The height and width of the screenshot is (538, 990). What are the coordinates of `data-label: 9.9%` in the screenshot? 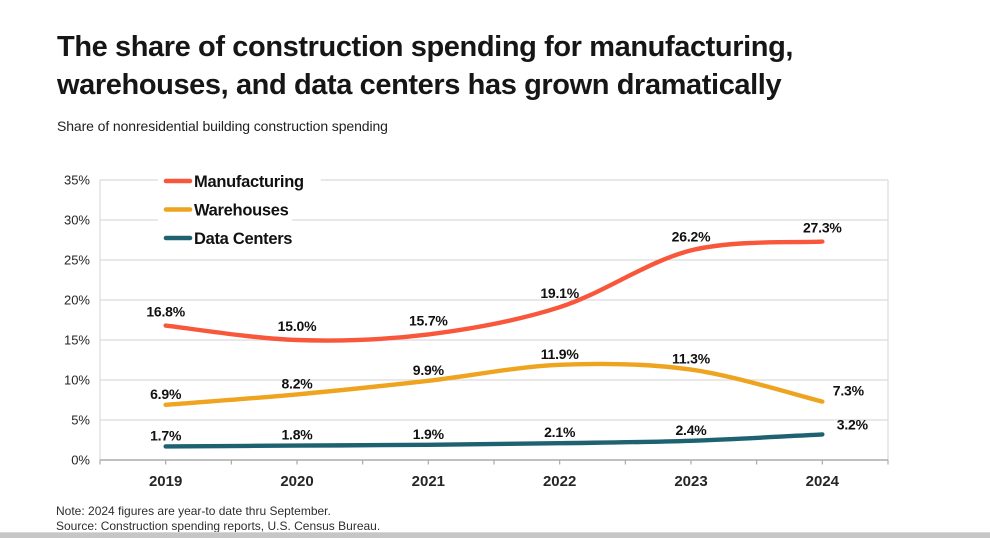 It's located at (429, 370).